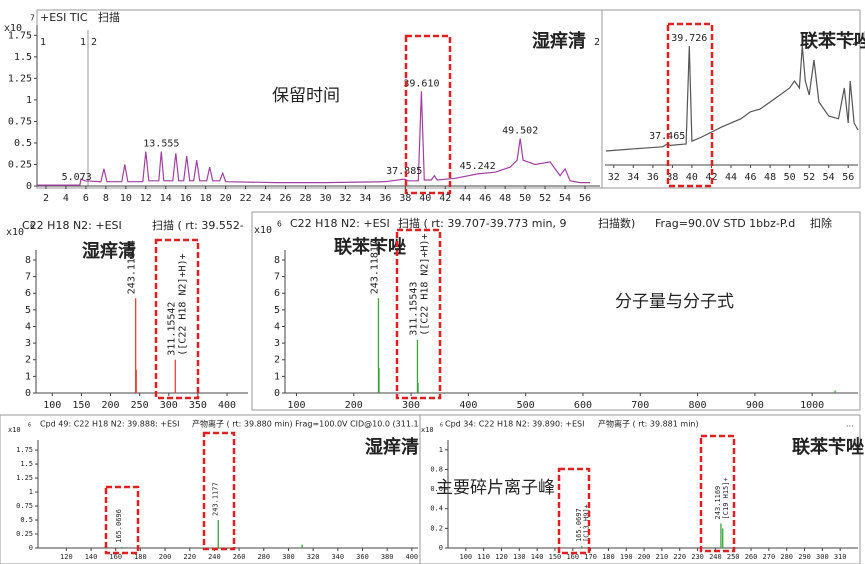 The width and height of the screenshot is (865, 564). I want to click on panel-frame, so click(210, 489).